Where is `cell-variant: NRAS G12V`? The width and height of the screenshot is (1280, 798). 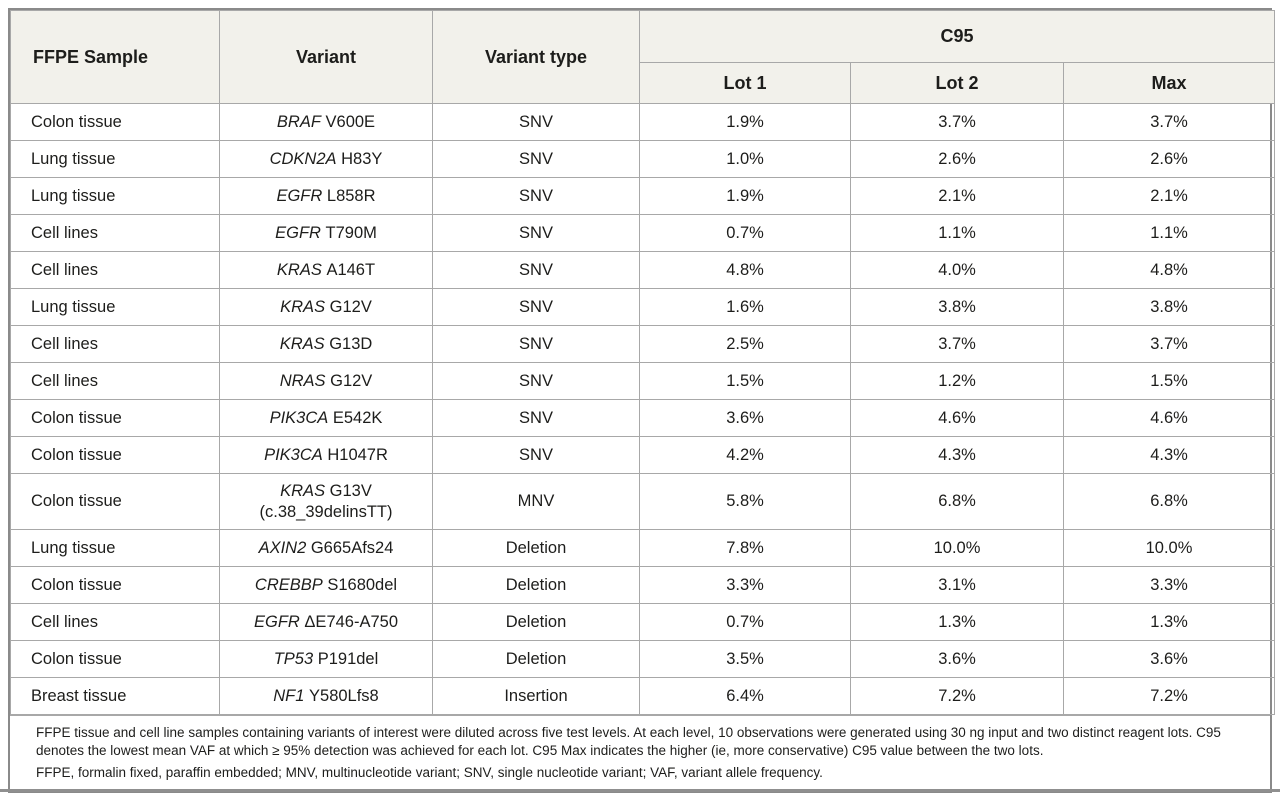
cell-variant: NRAS G12V is located at coordinates (326, 381).